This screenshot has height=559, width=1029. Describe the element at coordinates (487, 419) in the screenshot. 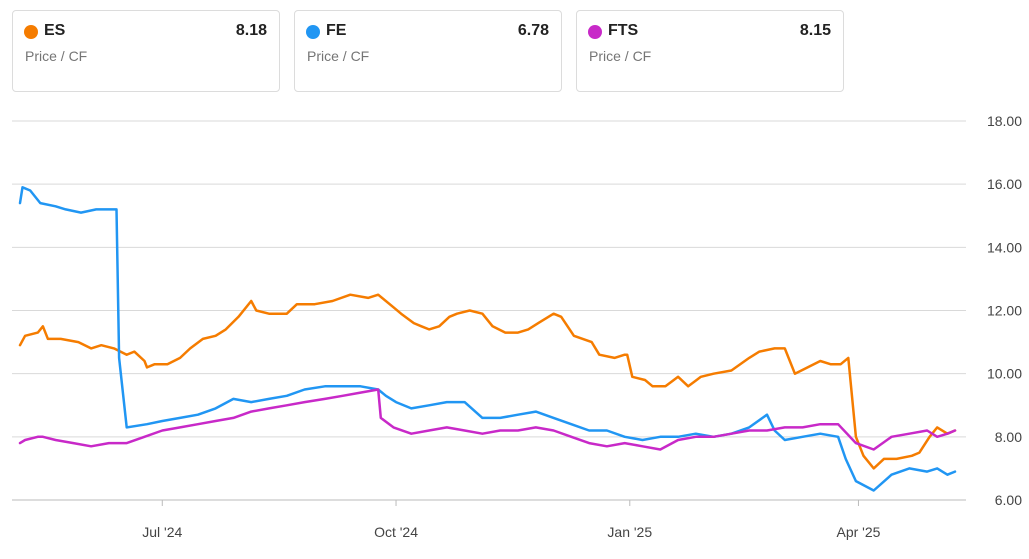

I see `series-line-fts` at that location.